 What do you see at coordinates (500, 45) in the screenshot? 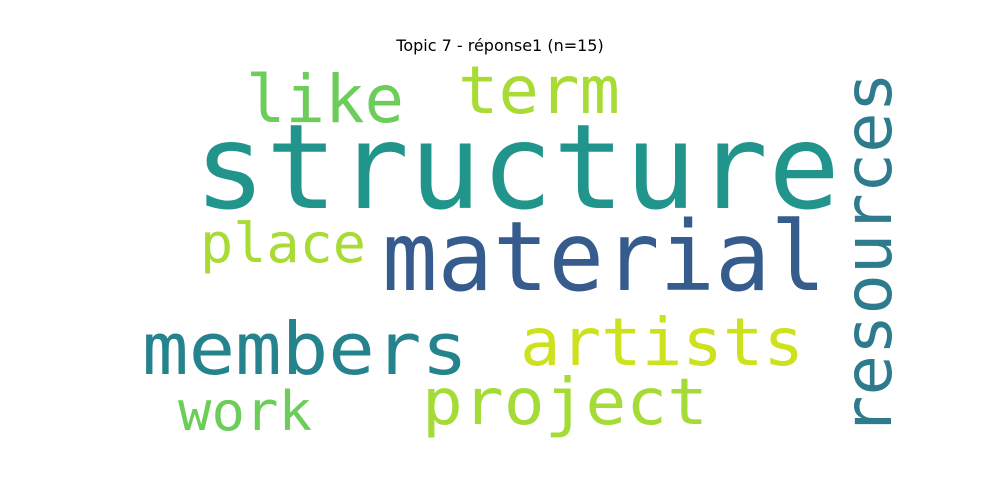
I see `chart-title: Topic 7 - réponse1 (n=15)` at bounding box center [500, 45].